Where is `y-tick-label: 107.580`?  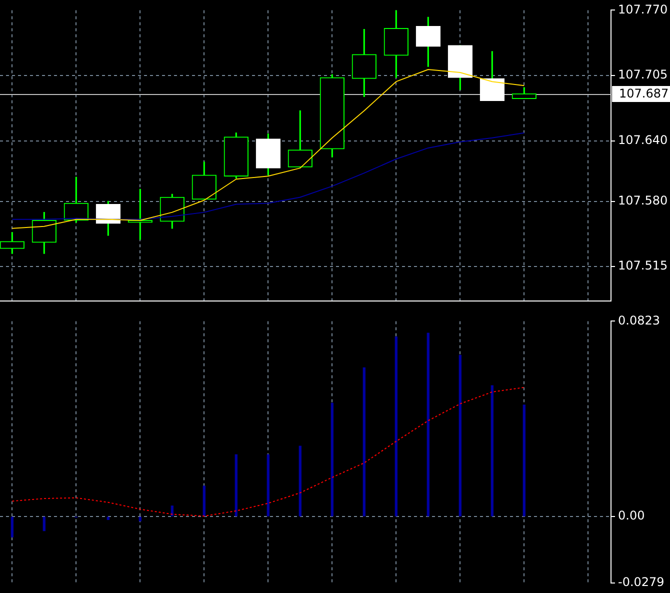 y-tick-label: 107.580 is located at coordinates (643, 200).